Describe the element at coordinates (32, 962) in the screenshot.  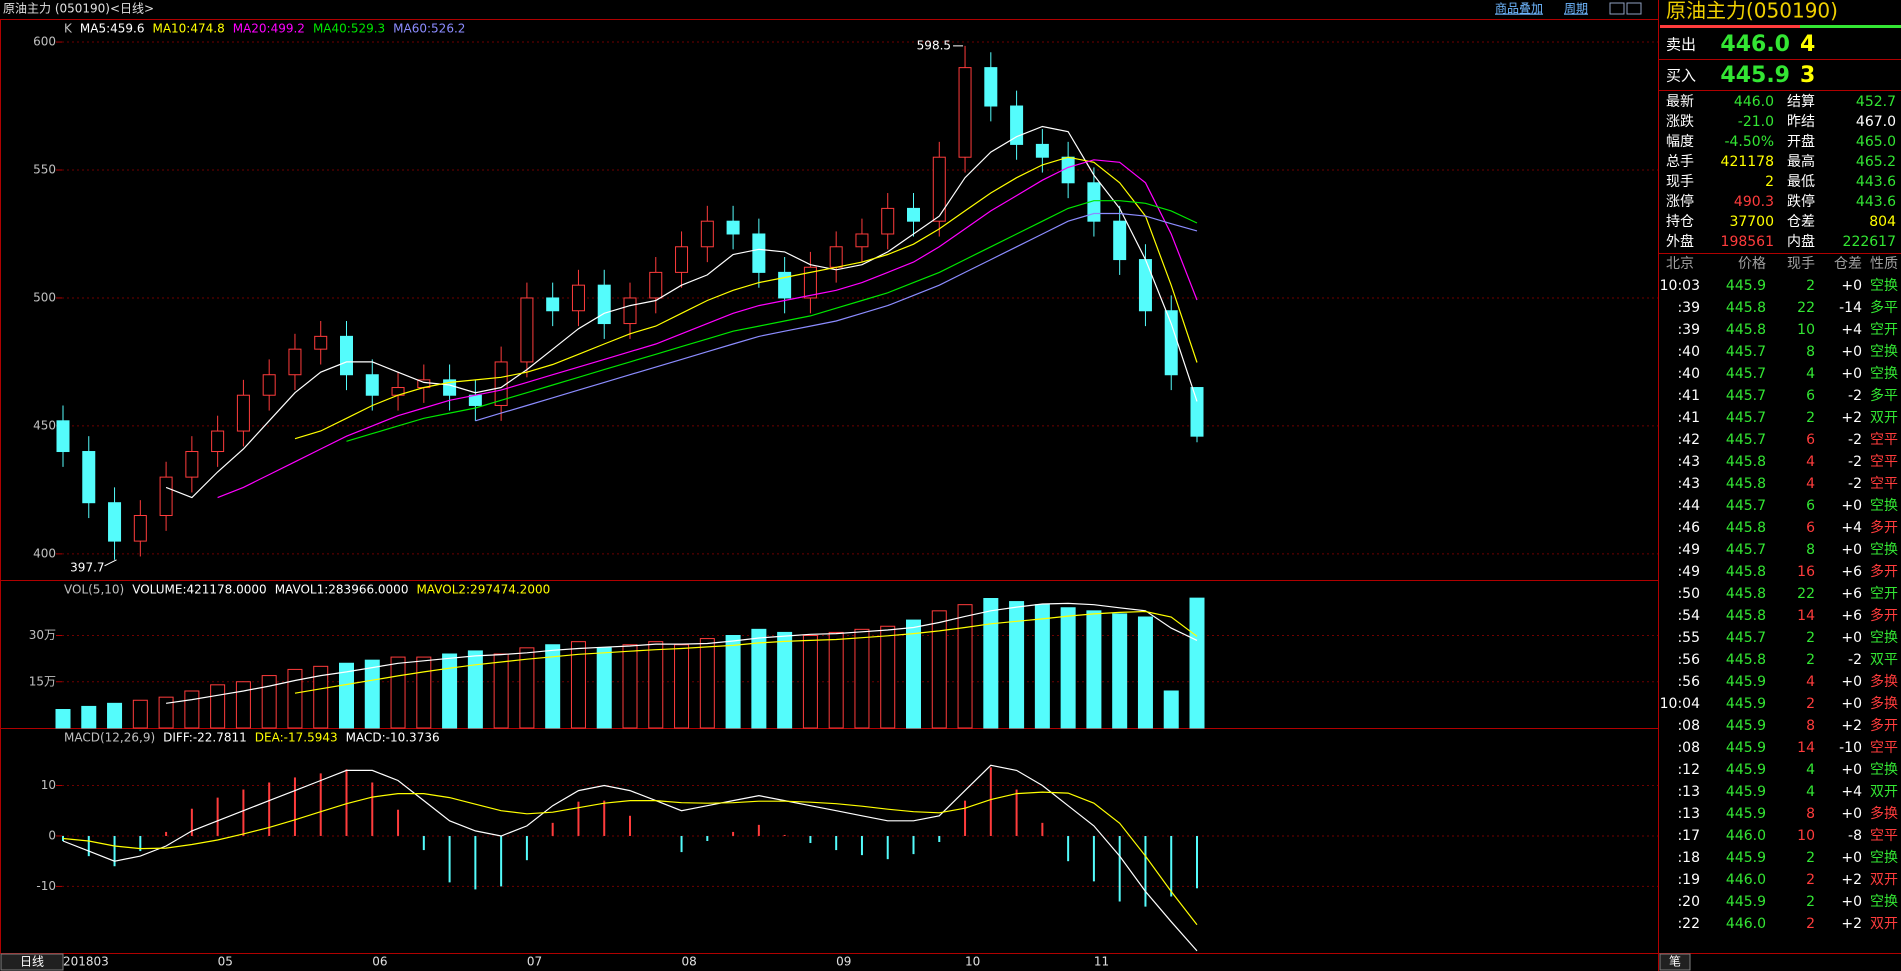
I see `period-tab` at that location.